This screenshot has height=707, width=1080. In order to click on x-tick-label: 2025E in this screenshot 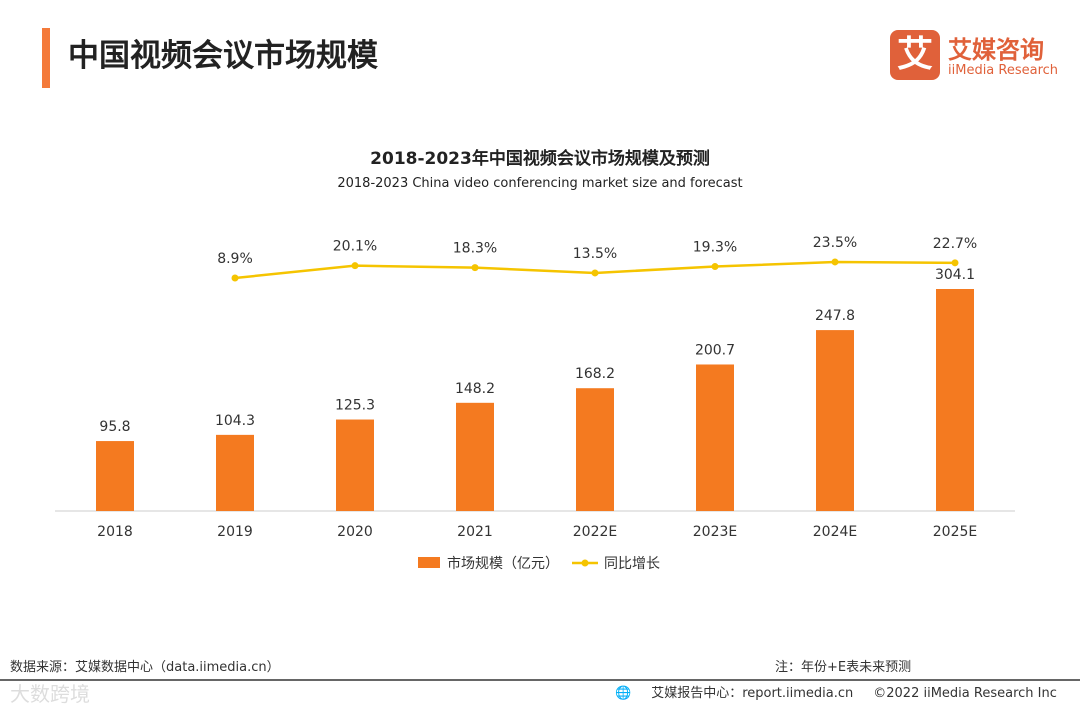, I will do `click(955, 532)`.